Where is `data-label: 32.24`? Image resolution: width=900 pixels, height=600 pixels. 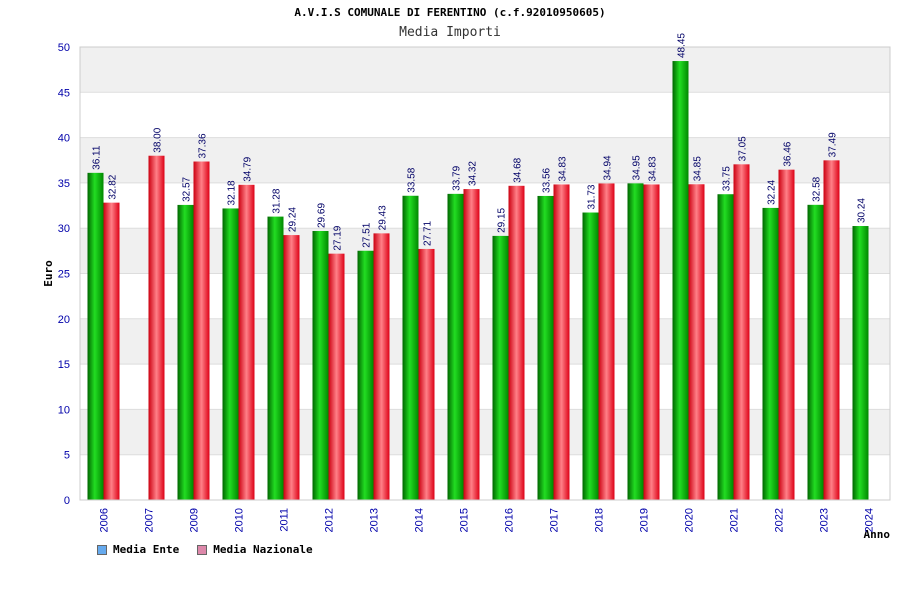
data-label: 32.24 is located at coordinates (772, 191).